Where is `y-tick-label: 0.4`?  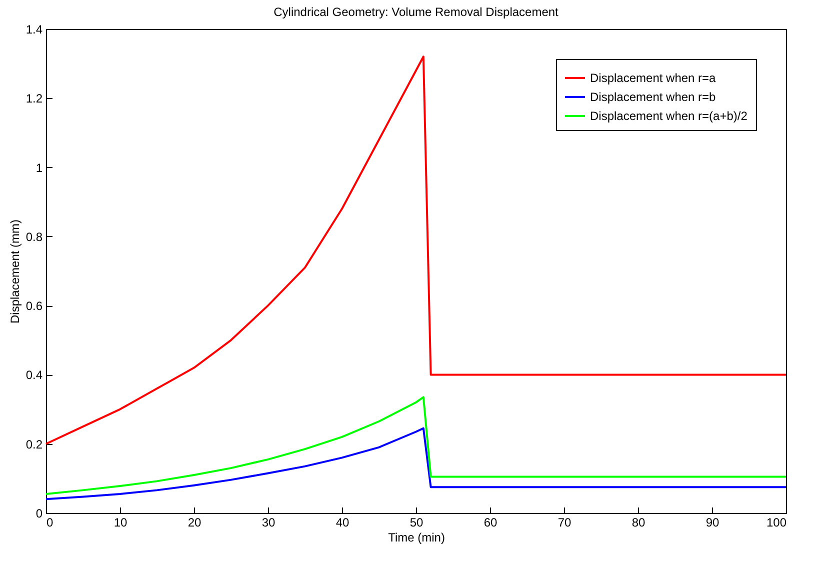 y-tick-label: 0.4 is located at coordinates (34, 375).